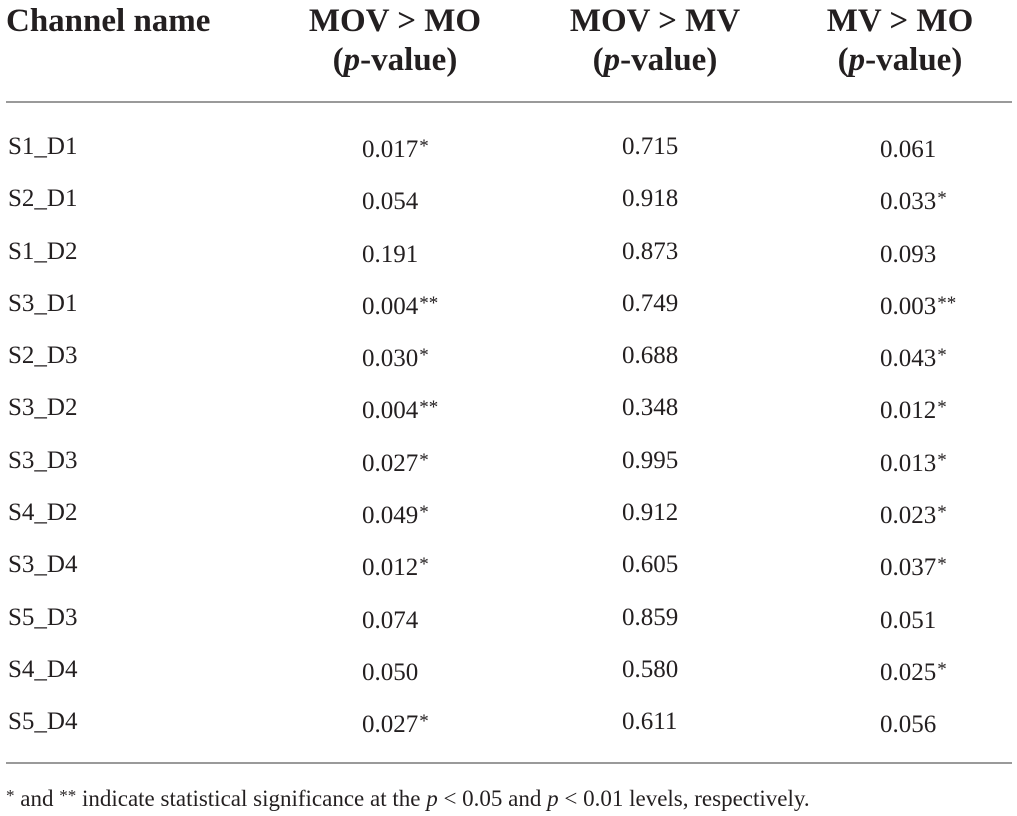  I want to click on table-row: S3_D2 0.004** 0.348 0.012*, so click(508, 408).